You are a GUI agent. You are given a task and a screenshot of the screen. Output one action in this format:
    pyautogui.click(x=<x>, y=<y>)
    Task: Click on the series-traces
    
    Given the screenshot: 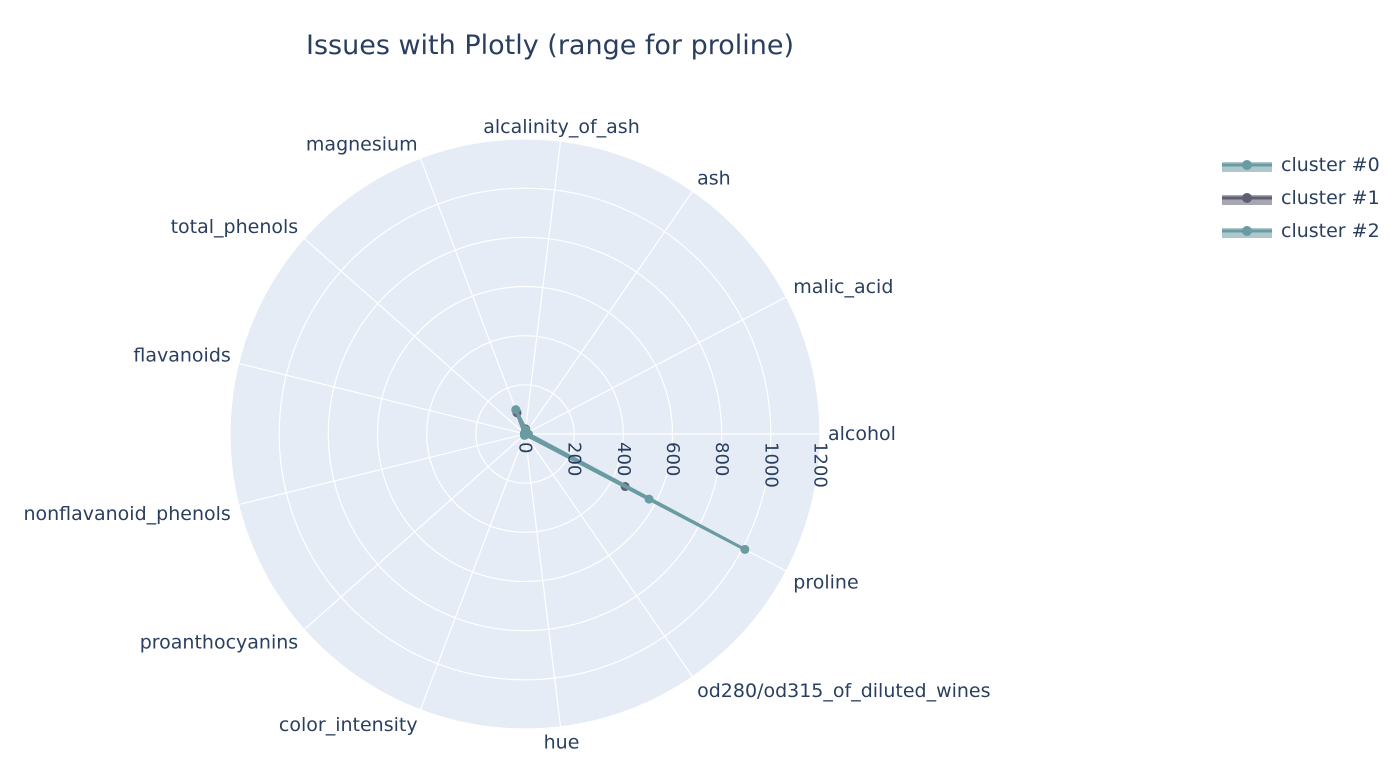 What is the action you would take?
    pyautogui.click(x=630, y=479)
    